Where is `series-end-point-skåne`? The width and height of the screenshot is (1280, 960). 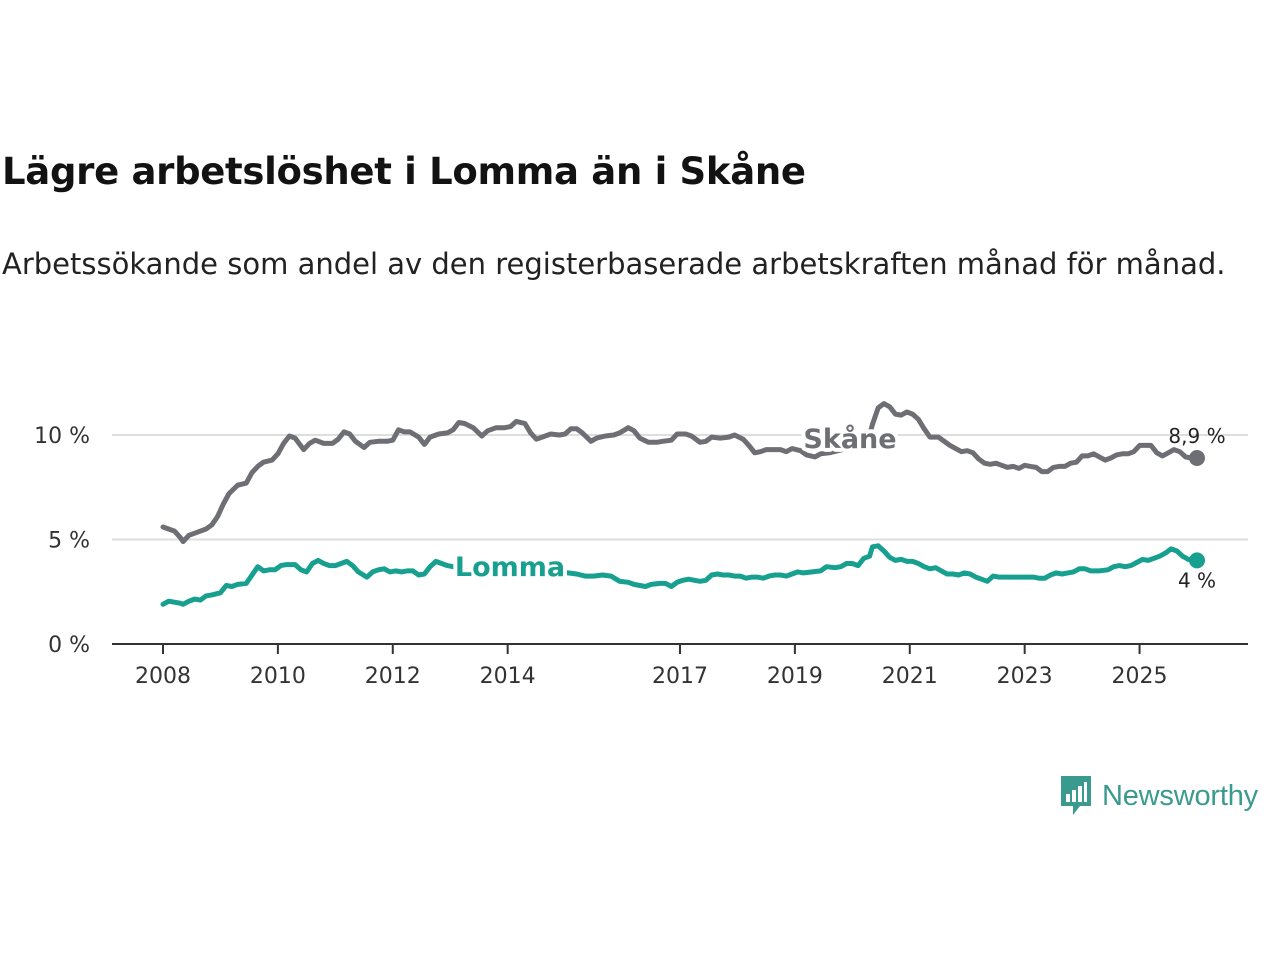
series-end-point-skåne is located at coordinates (1197, 457).